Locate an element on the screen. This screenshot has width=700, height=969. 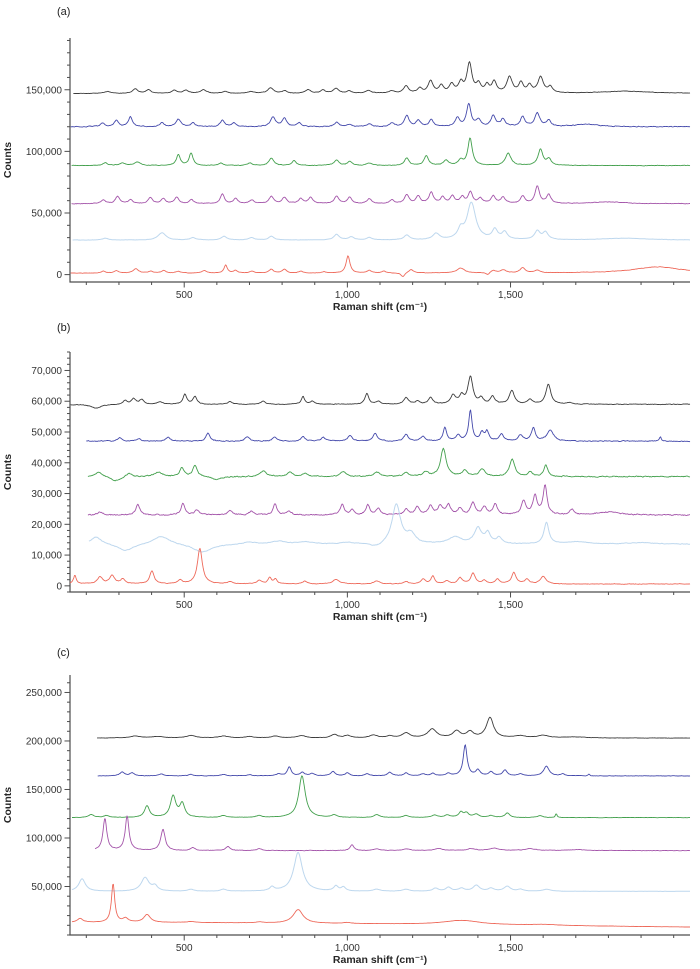
y-axis-title-a: Counts is located at coordinates (8, 160).